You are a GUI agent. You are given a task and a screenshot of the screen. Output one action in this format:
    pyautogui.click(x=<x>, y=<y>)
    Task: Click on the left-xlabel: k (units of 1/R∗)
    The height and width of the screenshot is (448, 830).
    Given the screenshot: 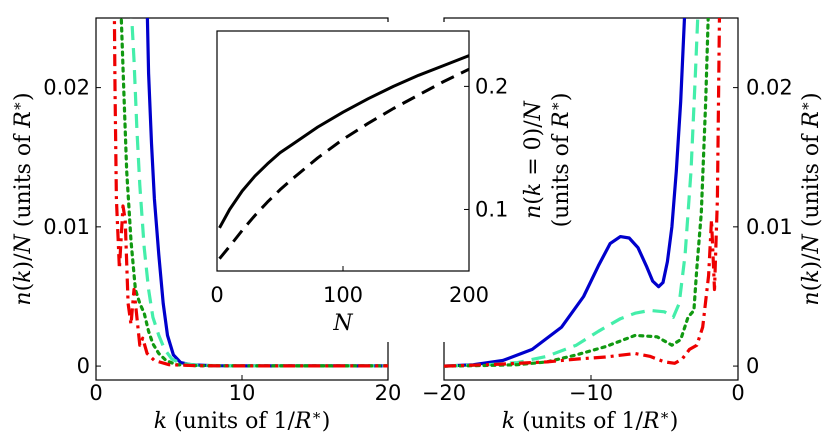 What is the action you would take?
    pyautogui.click(x=242, y=420)
    